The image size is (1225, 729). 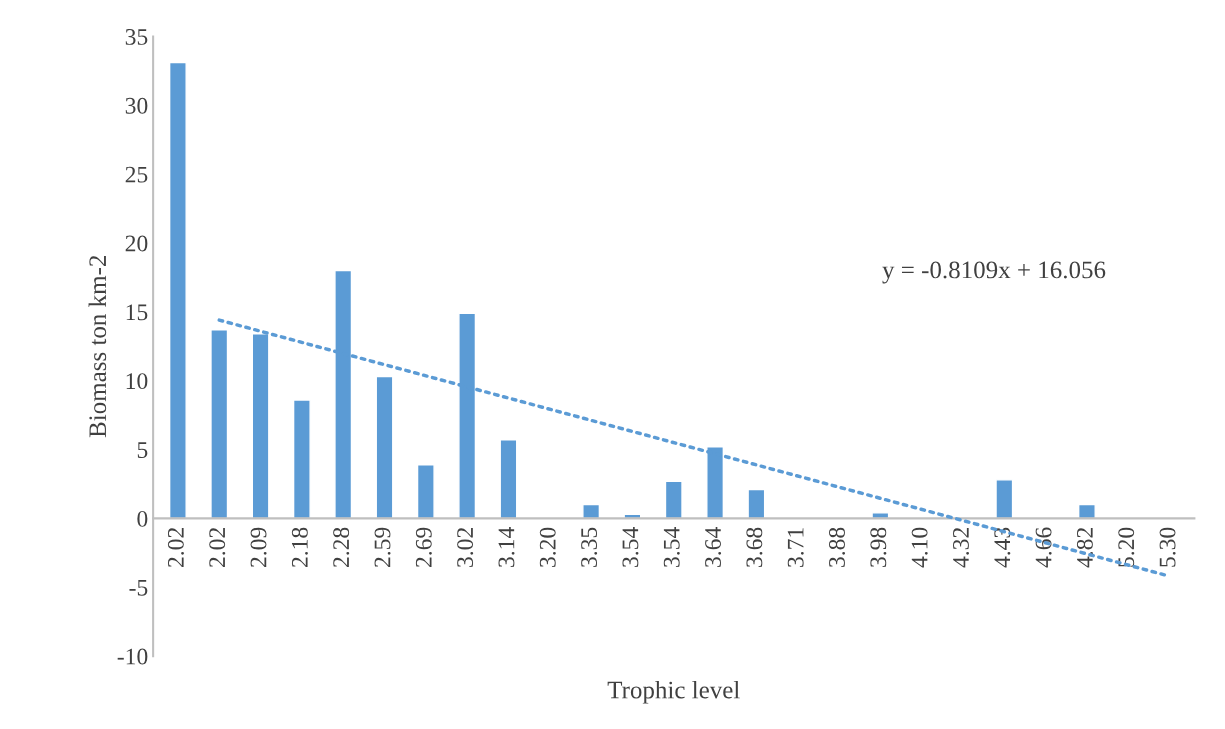 I want to click on x-tick-label: 3.64, so click(x=713, y=547).